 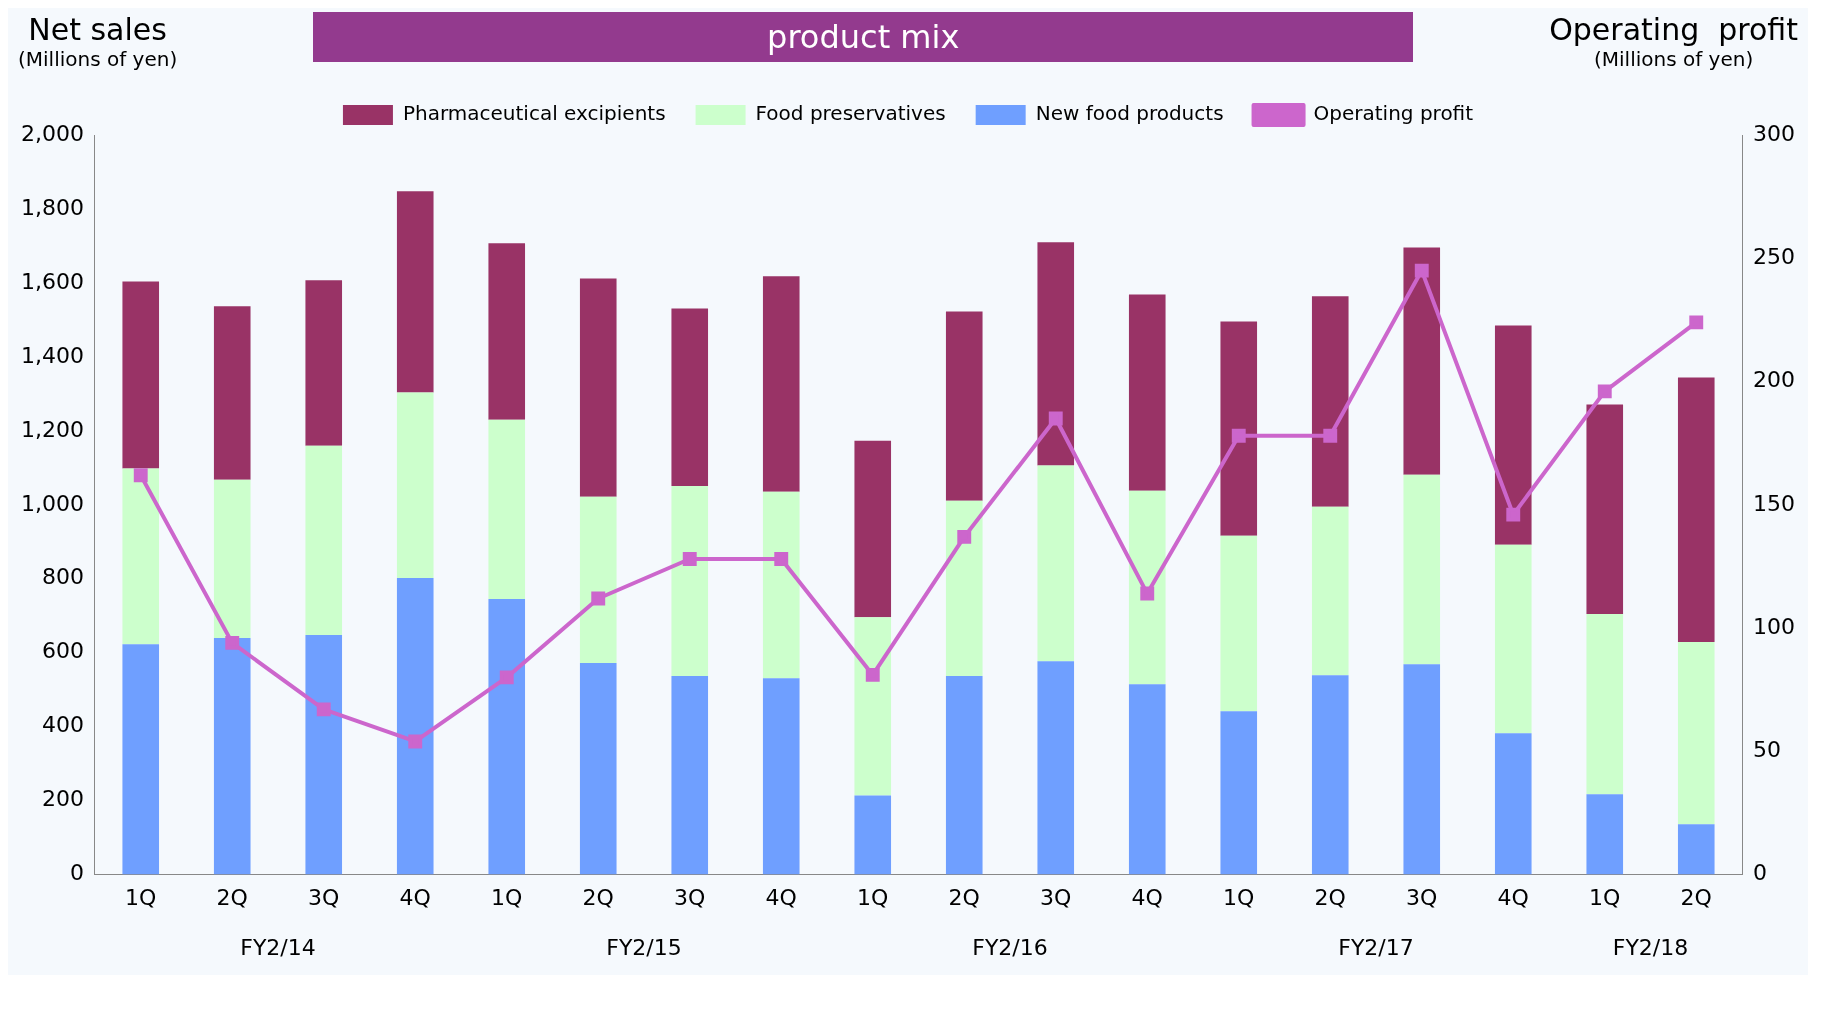 What do you see at coordinates (534, 113) in the screenshot?
I see `legend-label: Pharmaceutical excipients` at bounding box center [534, 113].